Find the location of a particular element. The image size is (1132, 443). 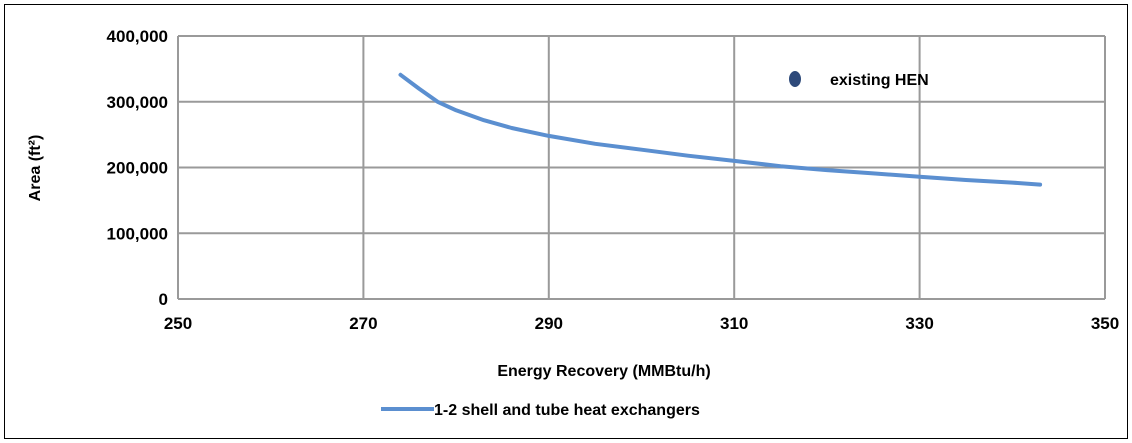

x-tick-label: 290 is located at coordinates (549, 323).